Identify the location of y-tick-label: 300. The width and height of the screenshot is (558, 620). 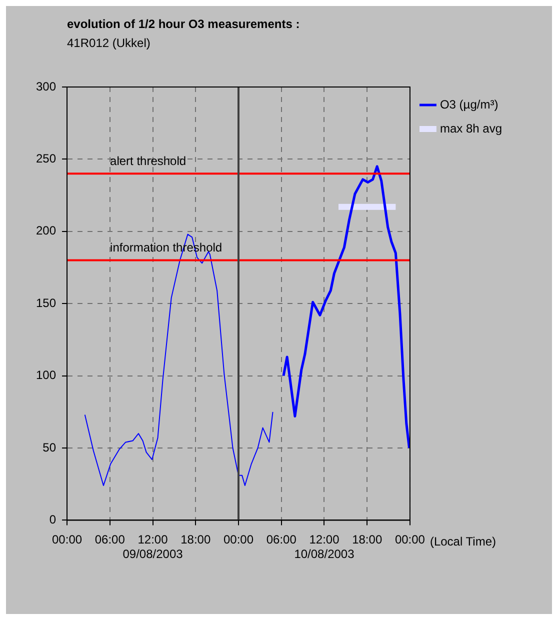
(46, 86).